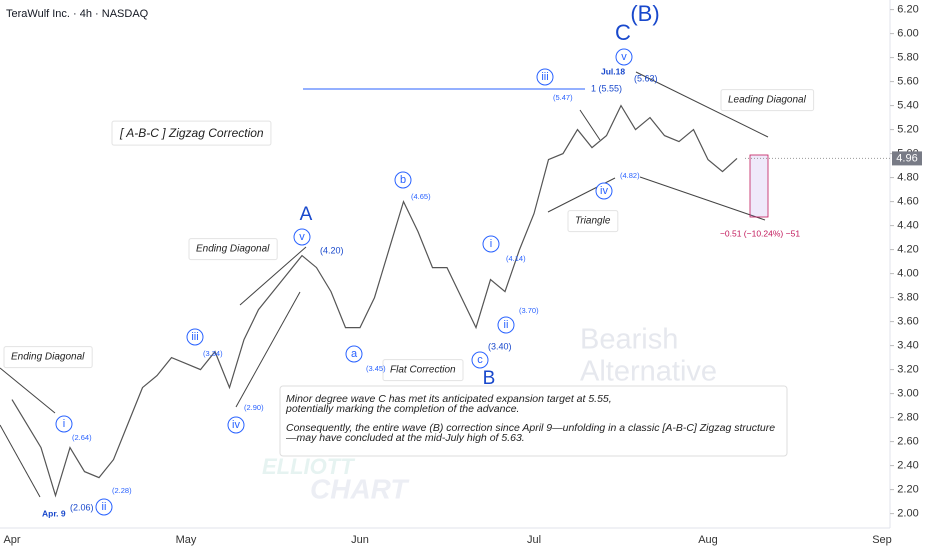 This screenshot has width=932, height=550. I want to click on y-tick-label: 4.20, so click(907, 250).